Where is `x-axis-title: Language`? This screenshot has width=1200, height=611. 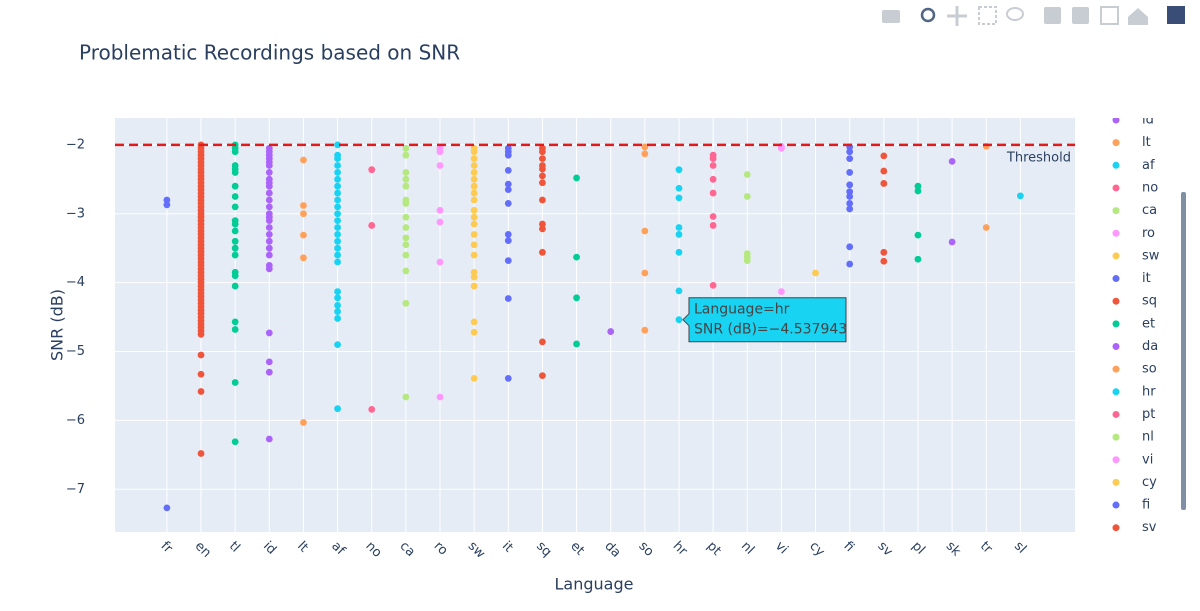
x-axis-title: Language is located at coordinates (594, 584).